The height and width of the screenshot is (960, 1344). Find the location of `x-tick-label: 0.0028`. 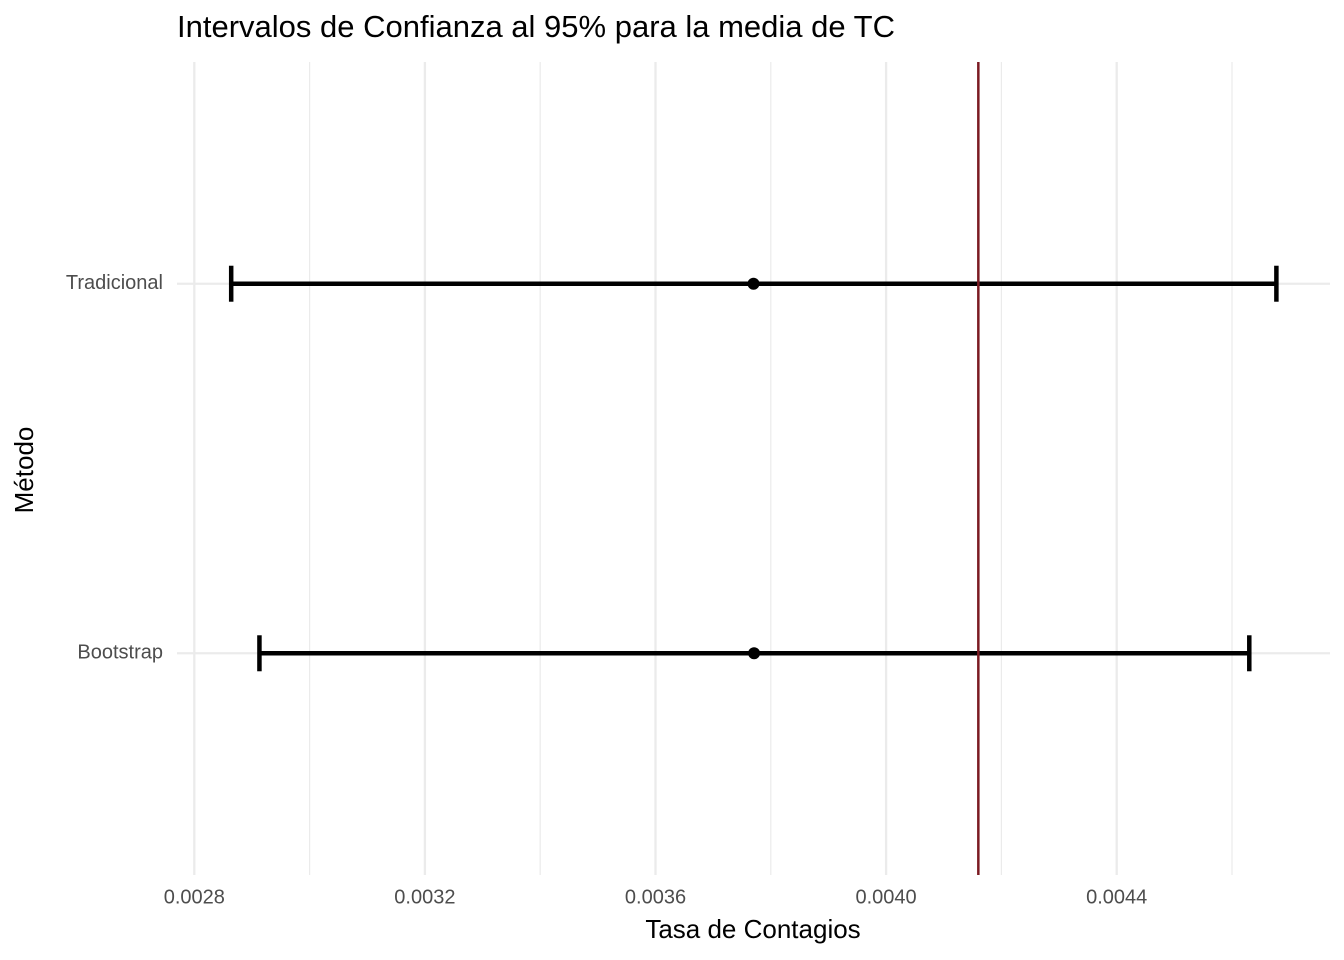

x-tick-label: 0.0028 is located at coordinates (194, 897).